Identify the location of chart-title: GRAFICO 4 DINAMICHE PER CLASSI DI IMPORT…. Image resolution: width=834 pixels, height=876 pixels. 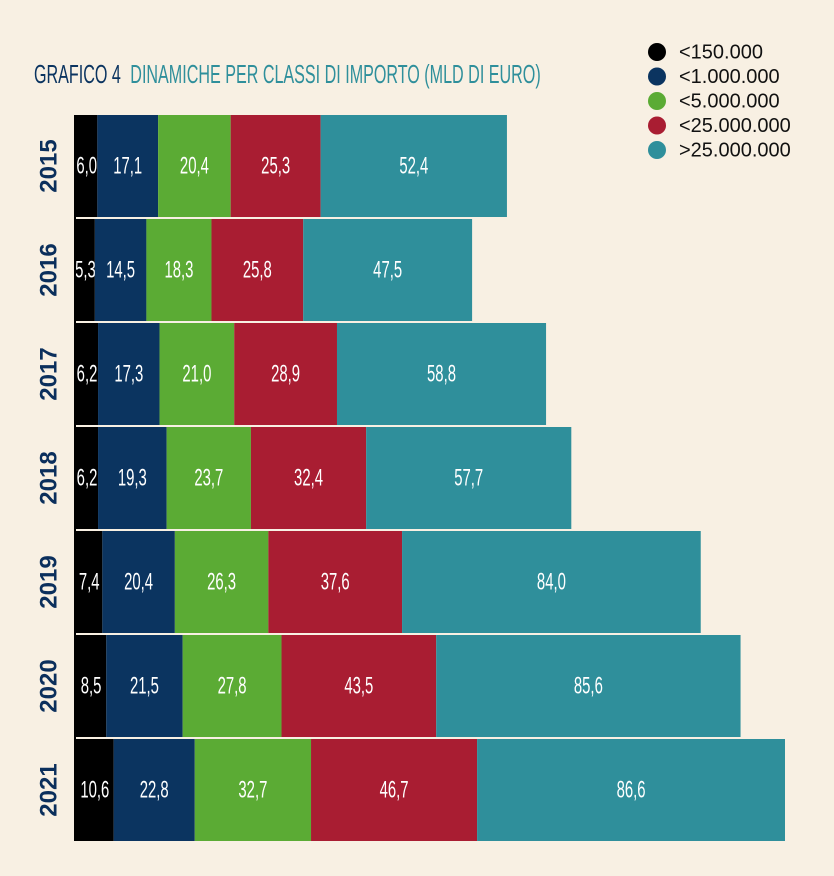
(287, 74).